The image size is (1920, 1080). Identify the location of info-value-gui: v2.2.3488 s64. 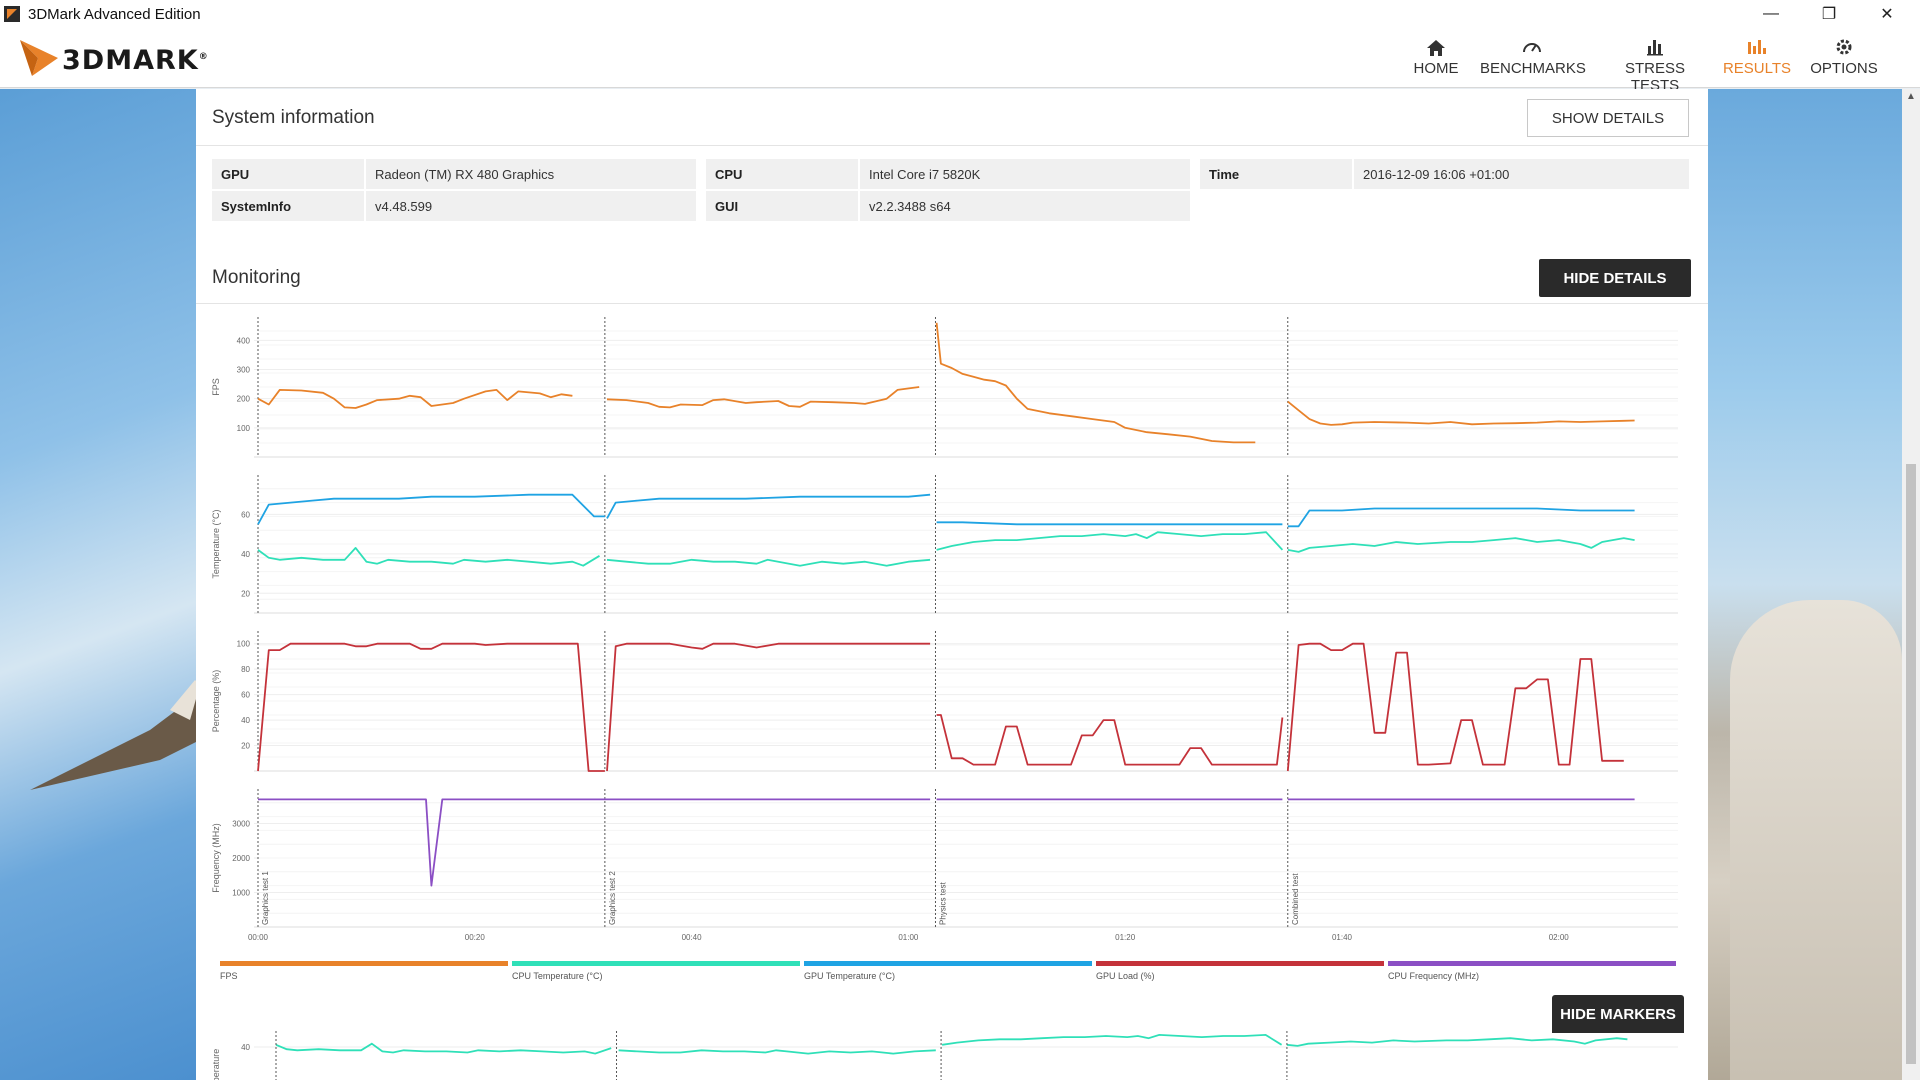
(1025, 206).